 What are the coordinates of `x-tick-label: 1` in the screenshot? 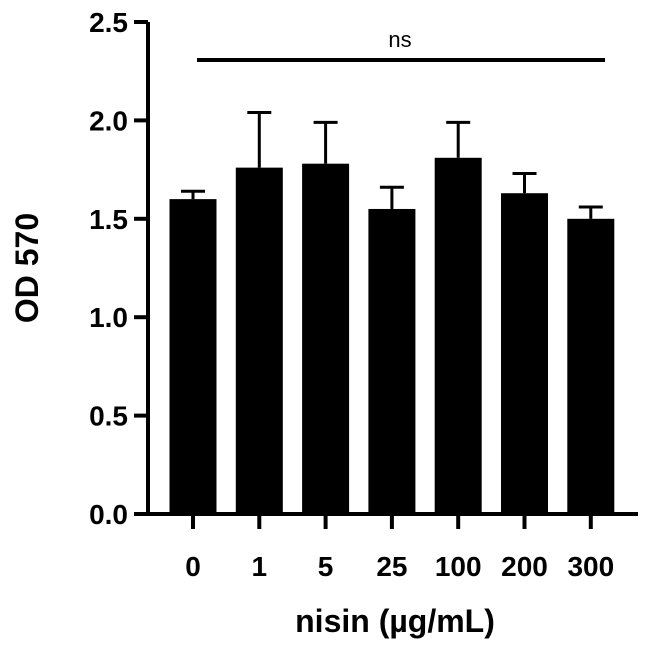 It's located at (260, 566).